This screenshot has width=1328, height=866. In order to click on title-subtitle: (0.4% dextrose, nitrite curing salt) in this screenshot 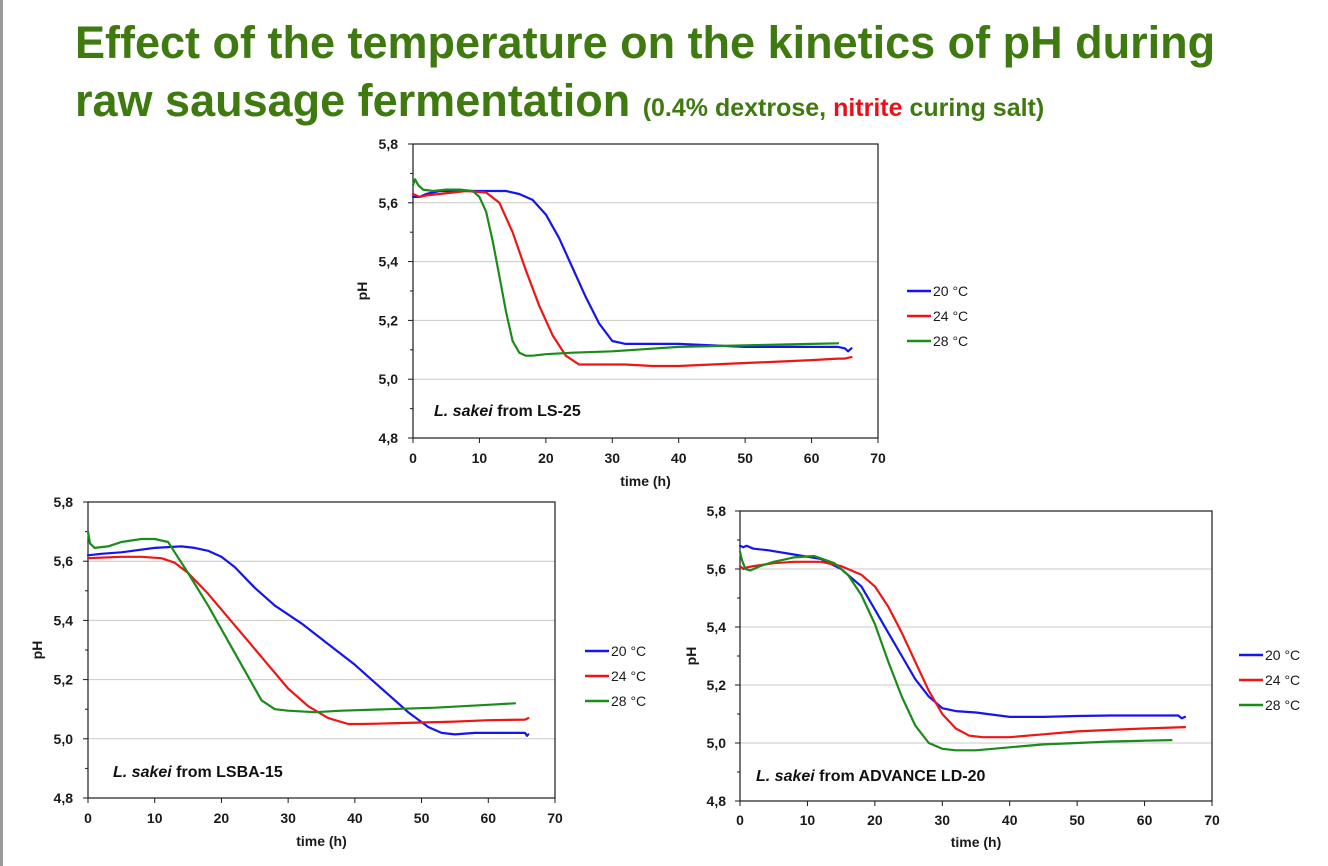, I will do `click(844, 108)`.